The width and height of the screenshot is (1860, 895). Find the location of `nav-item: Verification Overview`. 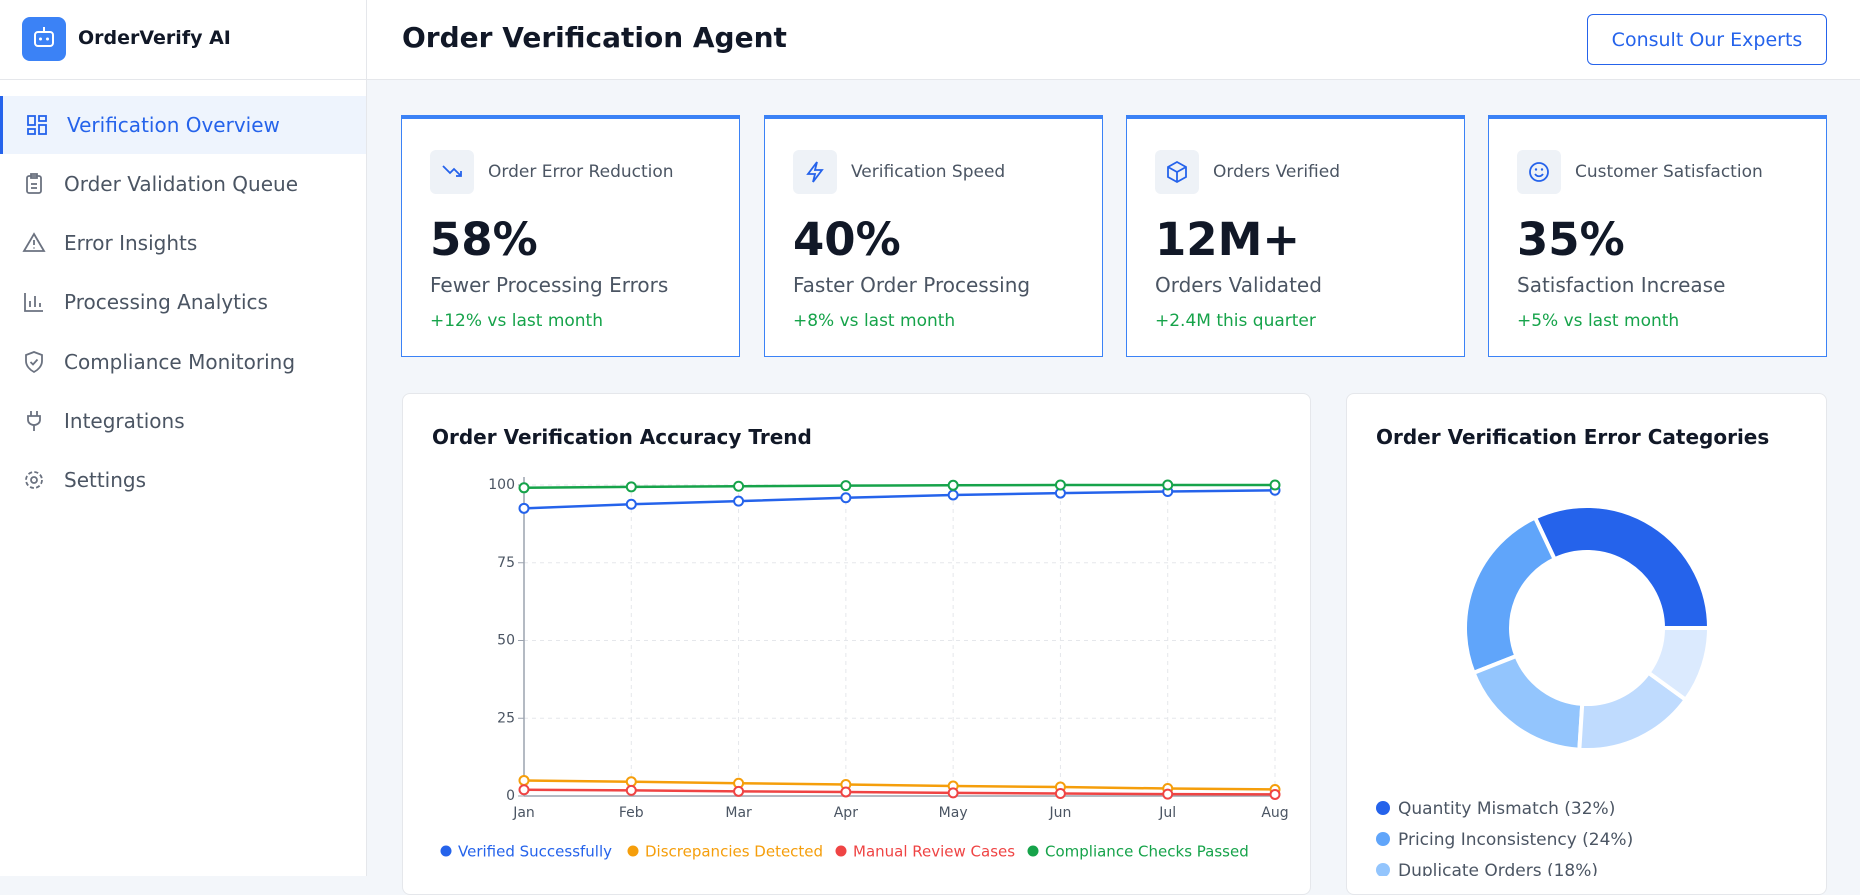

nav-item: Verification Overview is located at coordinates (183, 125).